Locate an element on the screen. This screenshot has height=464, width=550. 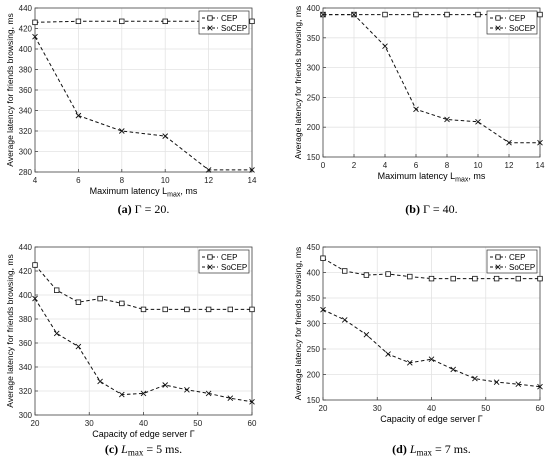
y-tick-label: 320 is located at coordinates (26, 131).